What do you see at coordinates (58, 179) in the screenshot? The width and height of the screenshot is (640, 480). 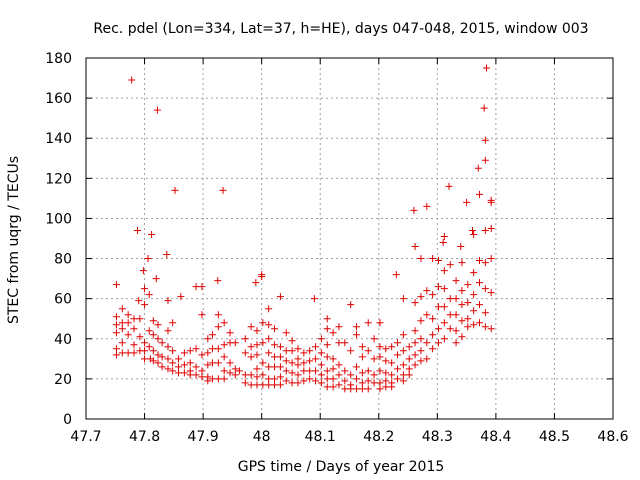 I see `y-tick-label: 120` at bounding box center [58, 179].